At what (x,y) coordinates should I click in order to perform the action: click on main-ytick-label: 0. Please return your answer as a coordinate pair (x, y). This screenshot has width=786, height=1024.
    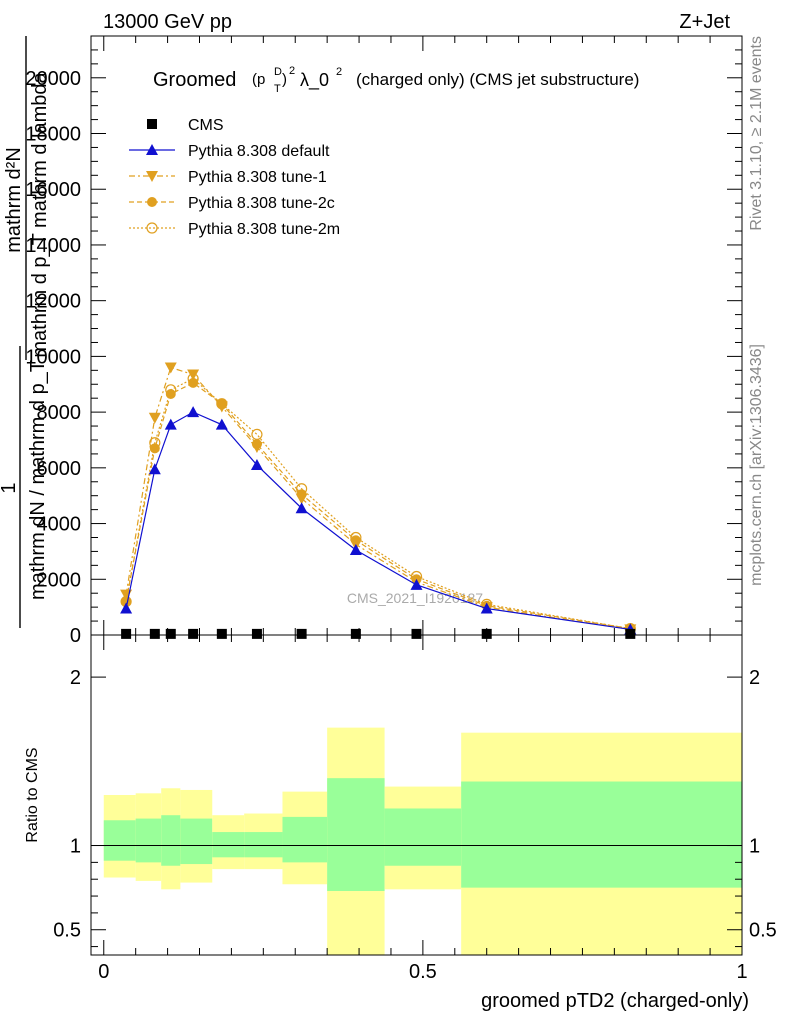
    Looking at the image, I should click on (75, 636).